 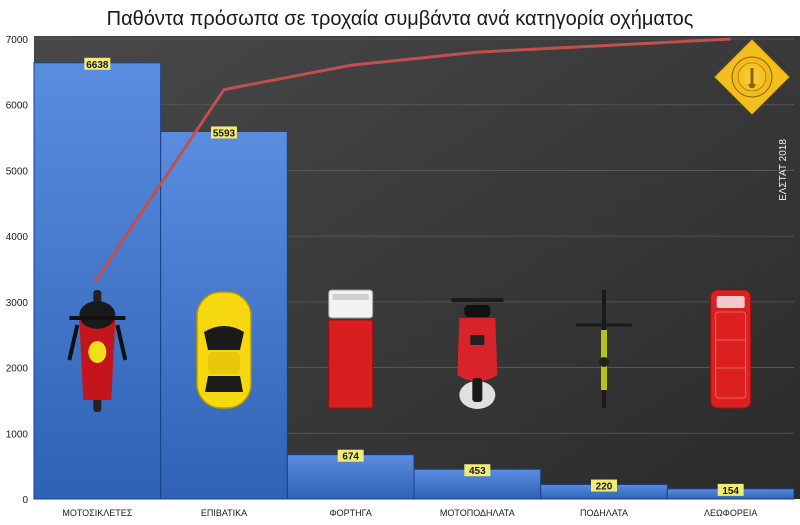 What do you see at coordinates (604, 513) in the screenshot?
I see `category-label: ΠΟΔΗΛΑΤΑ` at bounding box center [604, 513].